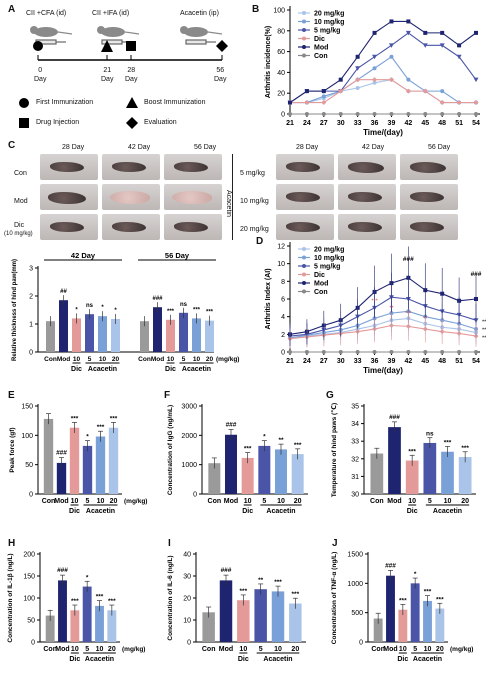 The height and width of the screenshot is (680, 488). What do you see at coordinates (131, 46) in the screenshot?
I see `drug-injection-marker` at bounding box center [131, 46].